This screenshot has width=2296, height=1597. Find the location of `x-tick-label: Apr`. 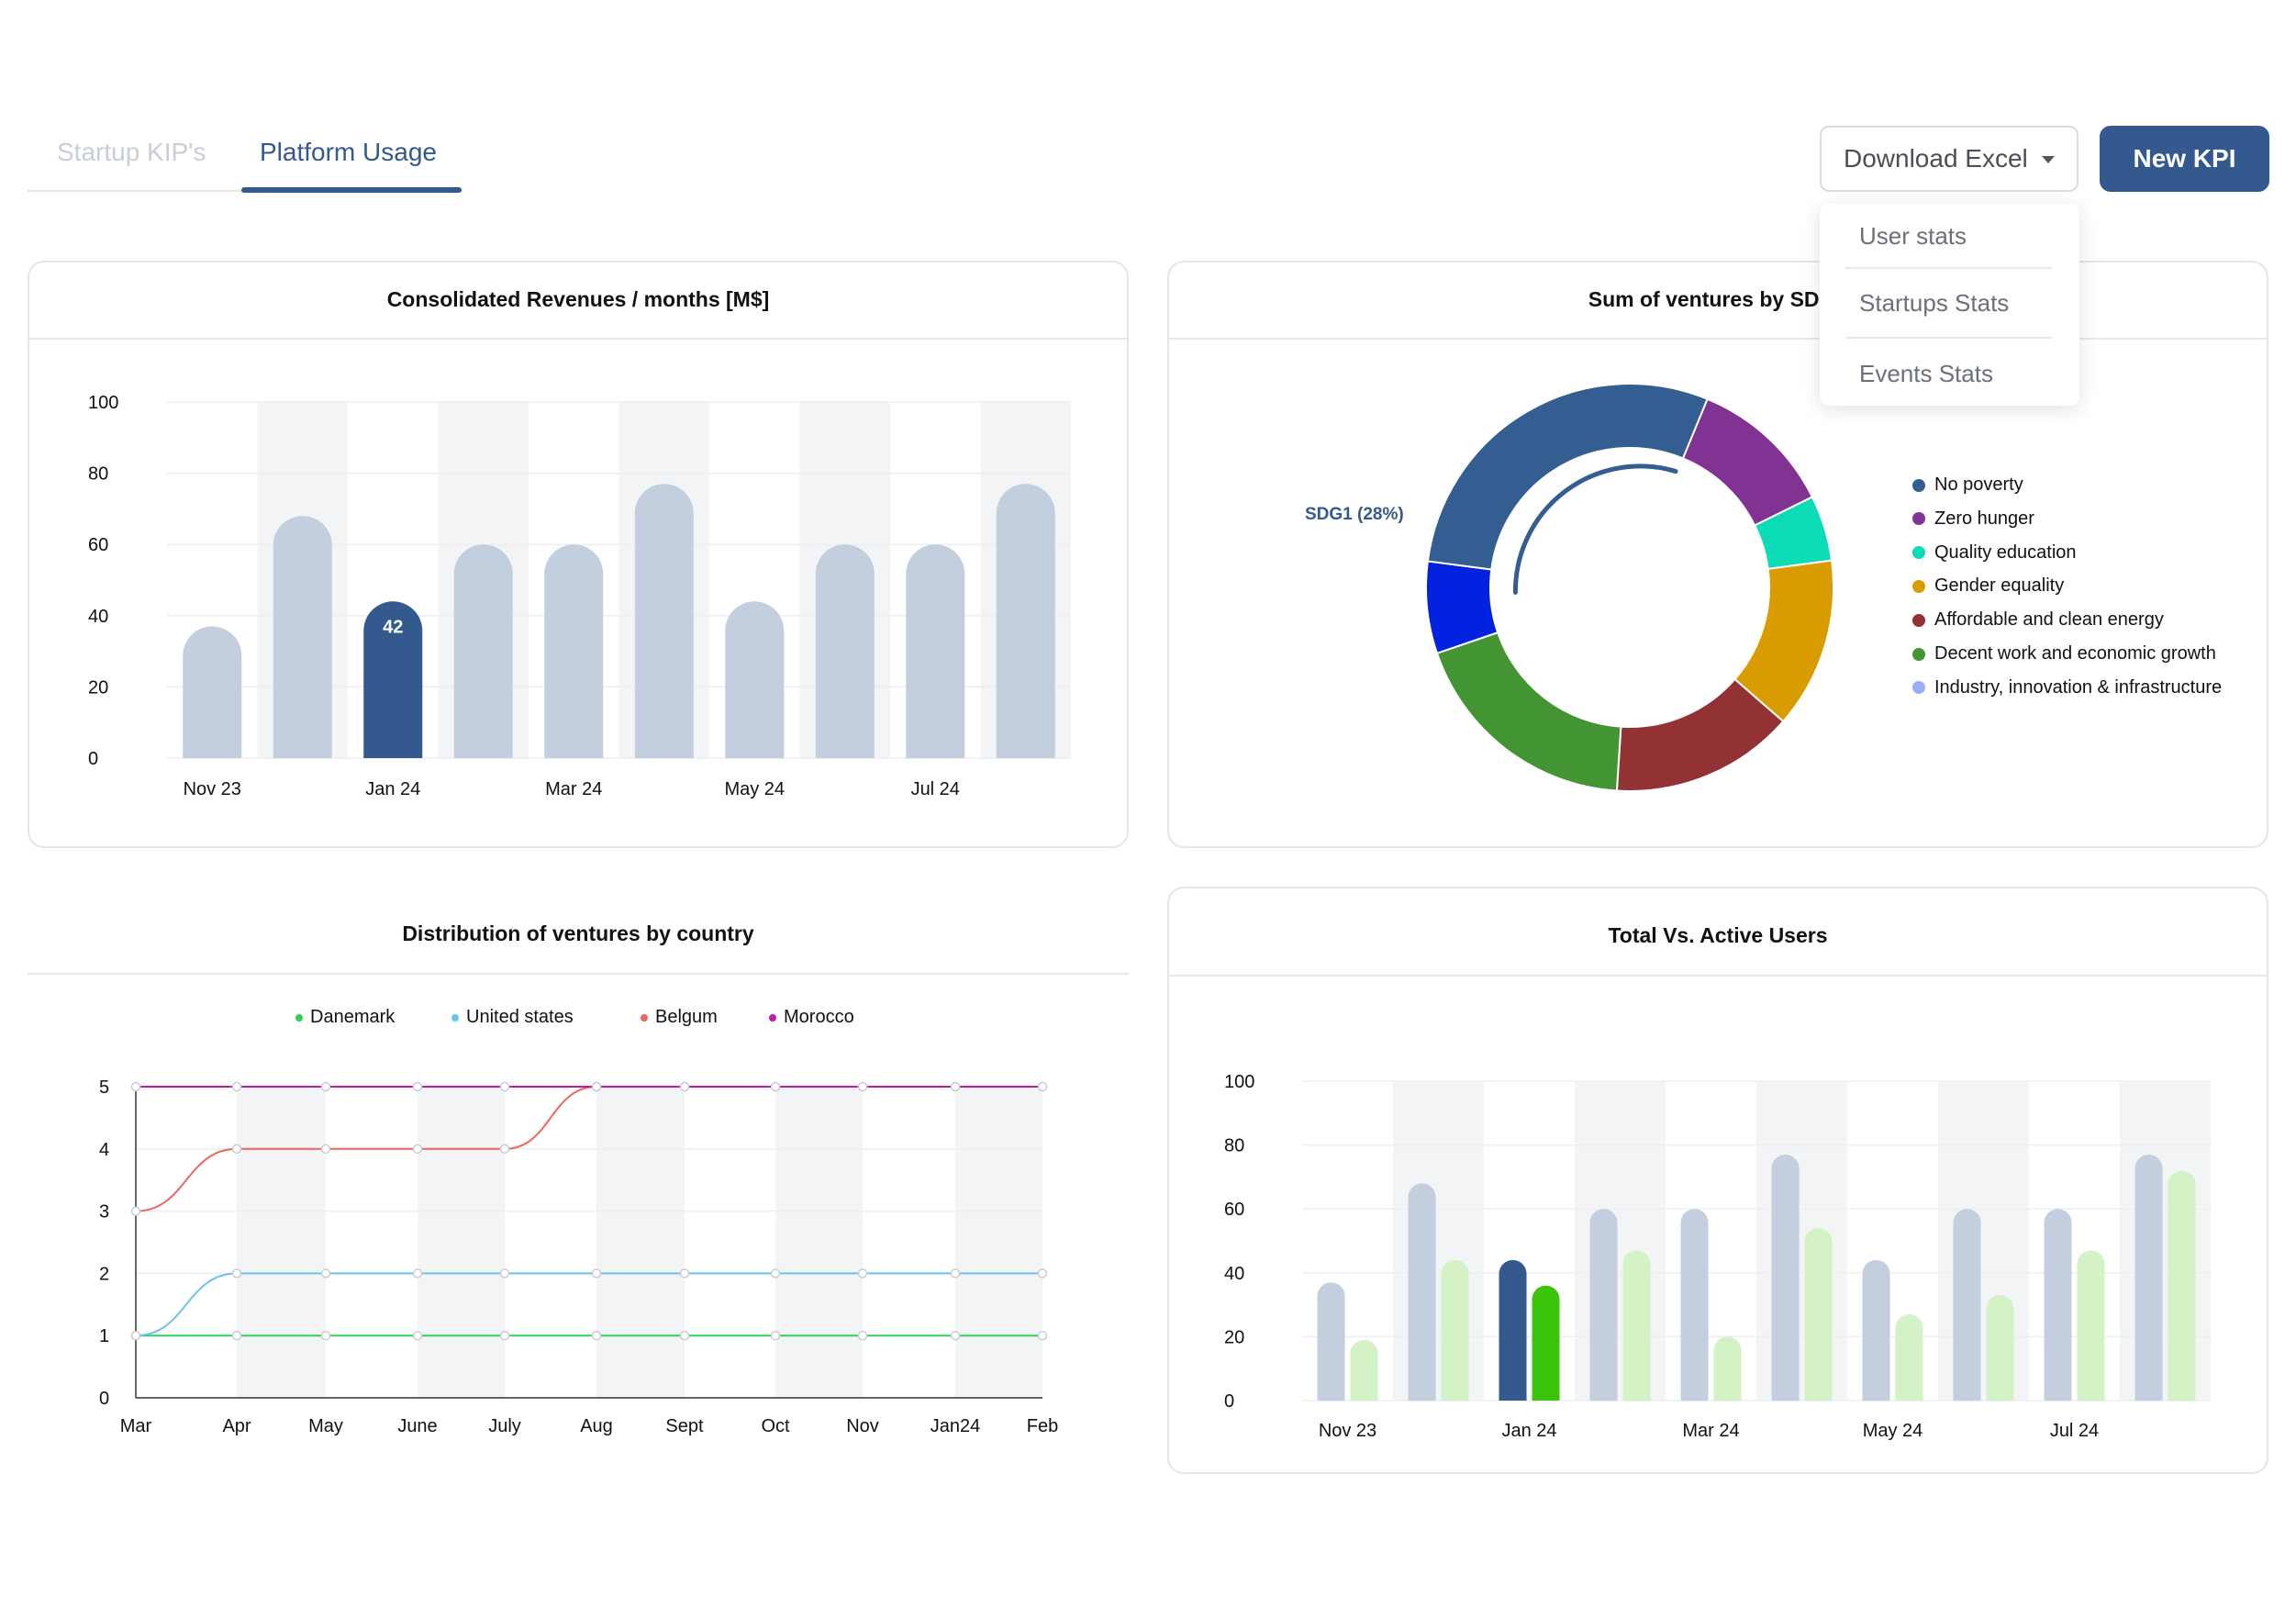

x-tick-label: Apr is located at coordinates (236, 1426).